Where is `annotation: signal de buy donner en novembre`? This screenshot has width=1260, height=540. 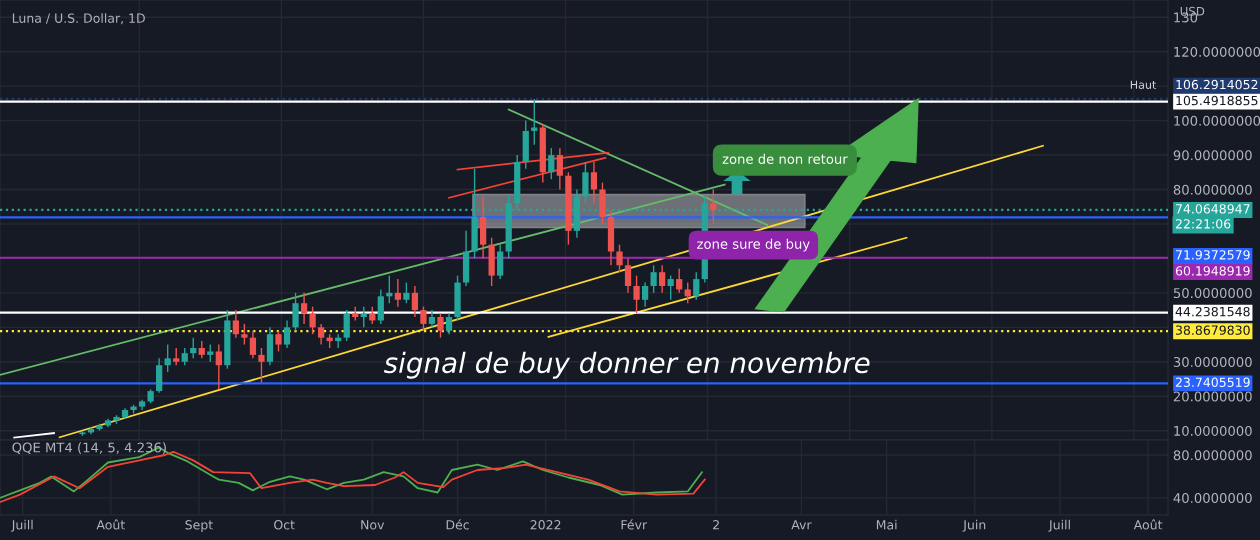 annotation: signal de buy donner en novembre is located at coordinates (626, 365).